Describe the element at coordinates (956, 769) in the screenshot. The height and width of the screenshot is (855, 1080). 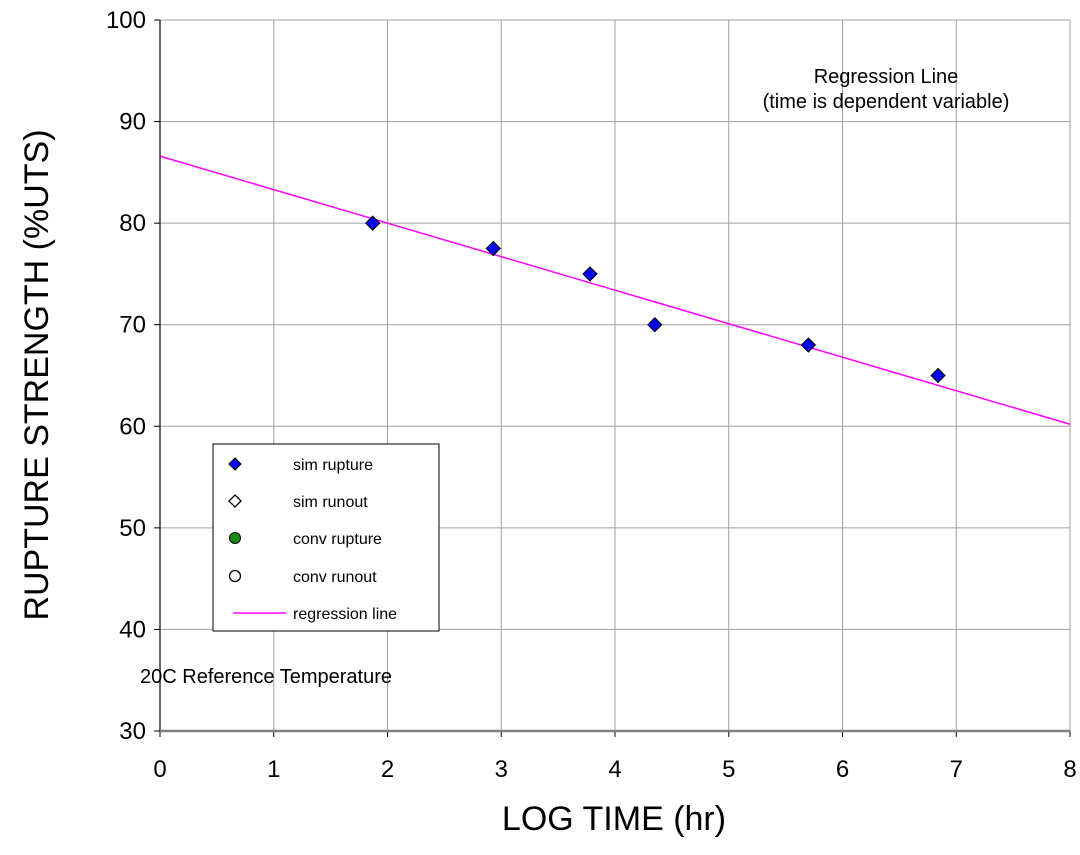
I see `x-tick-label: 7` at that location.